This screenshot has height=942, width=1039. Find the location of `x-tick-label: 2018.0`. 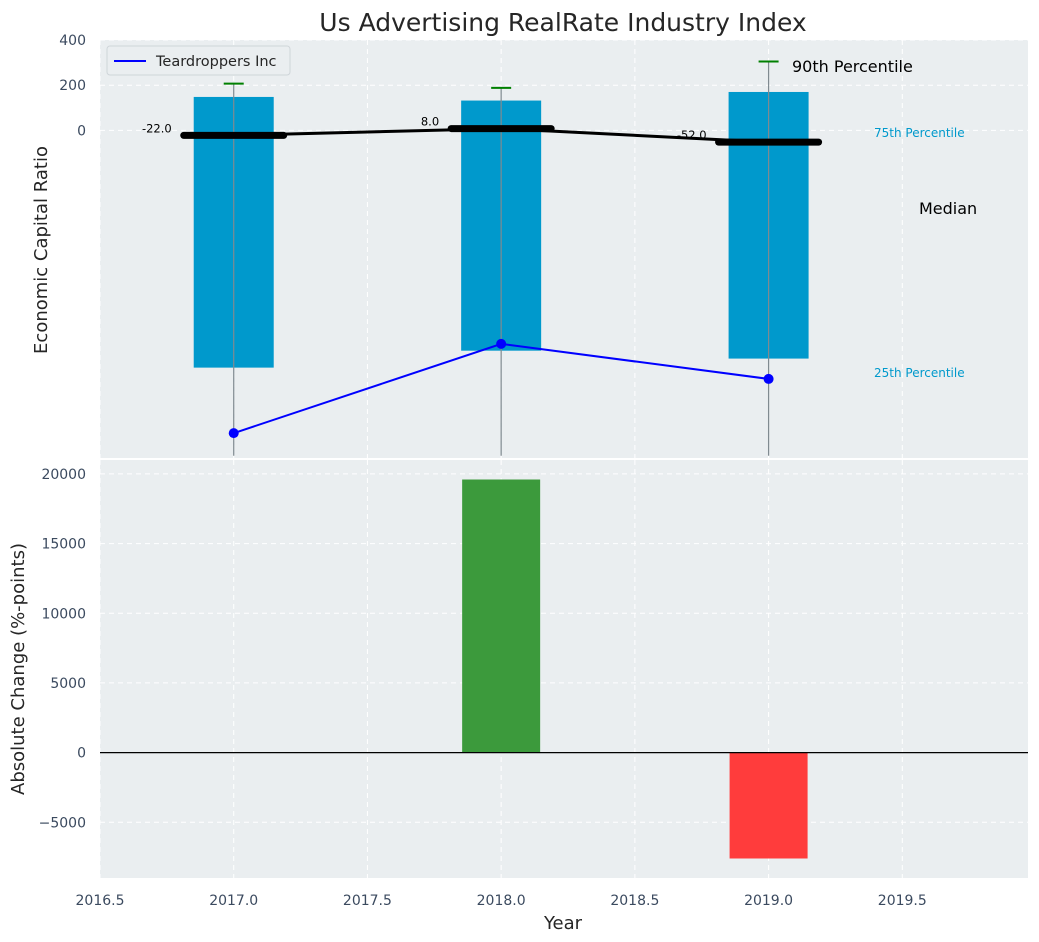

x-tick-label: 2018.0 is located at coordinates (501, 901).